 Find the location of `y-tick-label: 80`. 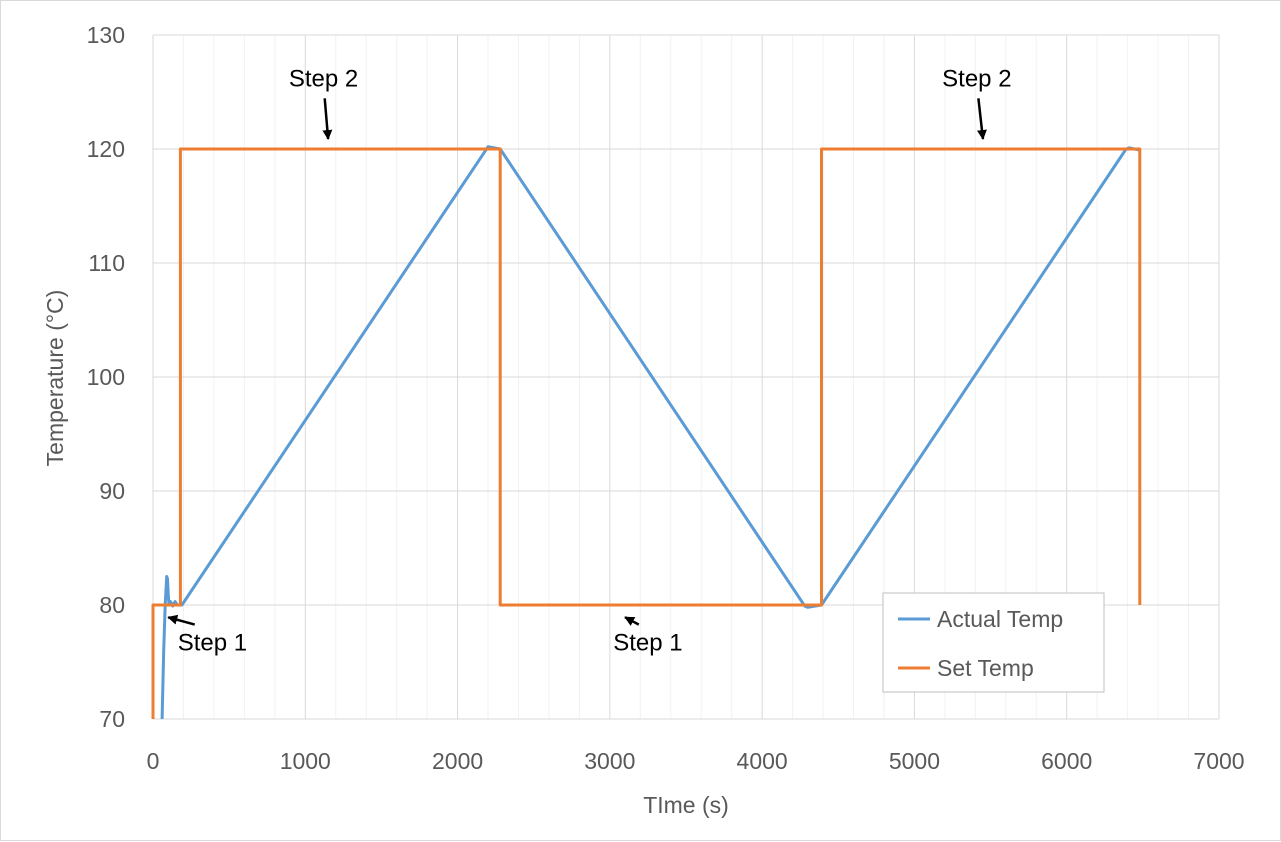

y-tick-label: 80 is located at coordinates (112, 605).